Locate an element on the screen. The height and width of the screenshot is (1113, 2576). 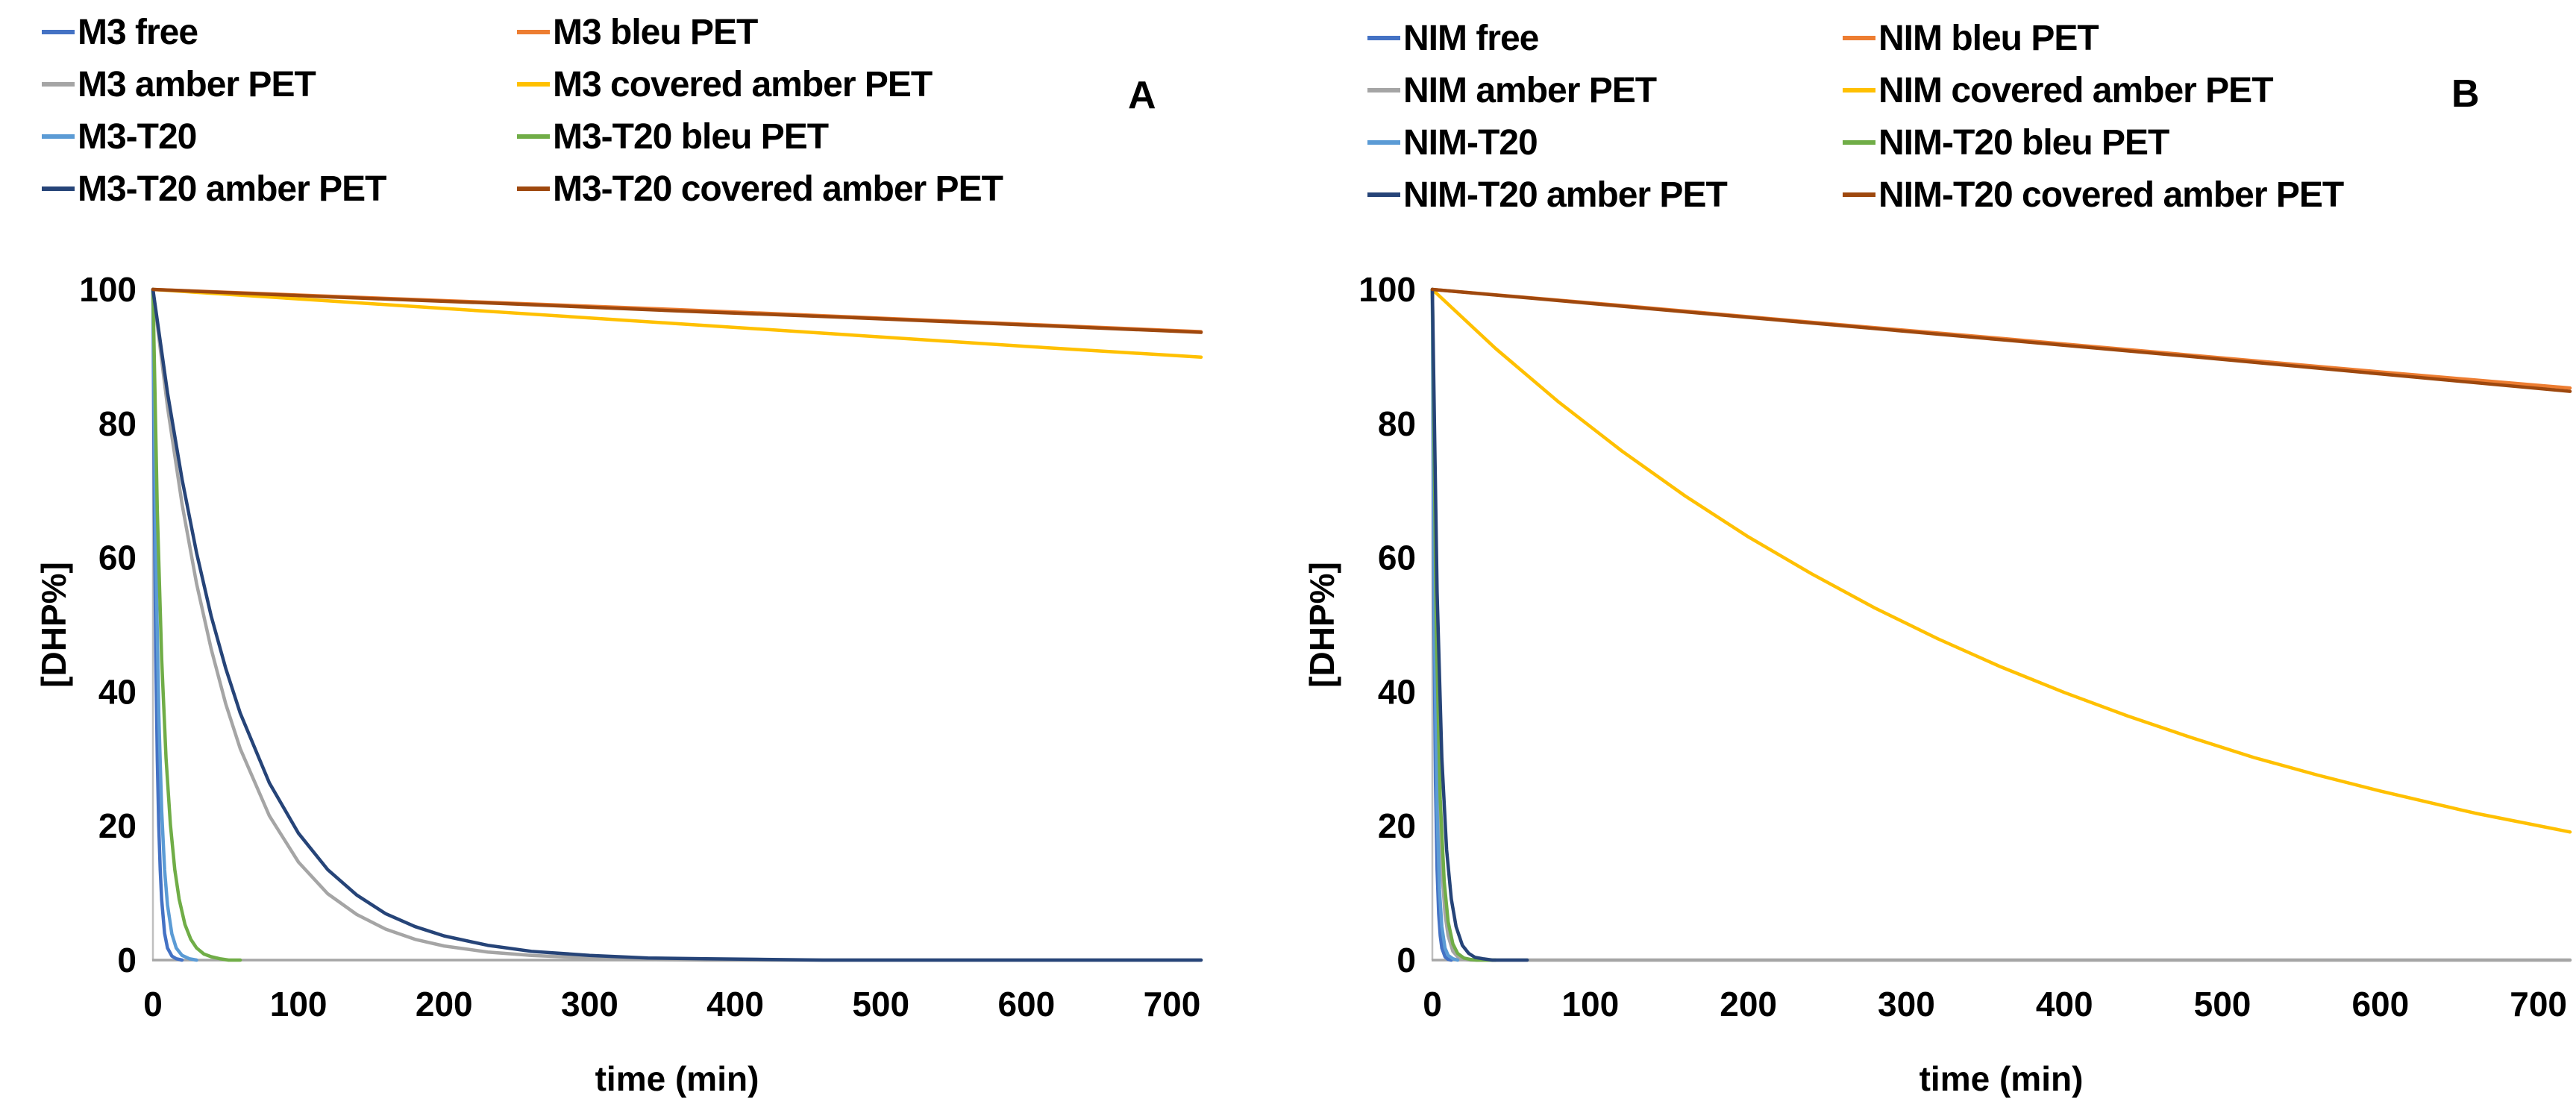
series-m3-t20-bleu-pet is located at coordinates (196, 624).